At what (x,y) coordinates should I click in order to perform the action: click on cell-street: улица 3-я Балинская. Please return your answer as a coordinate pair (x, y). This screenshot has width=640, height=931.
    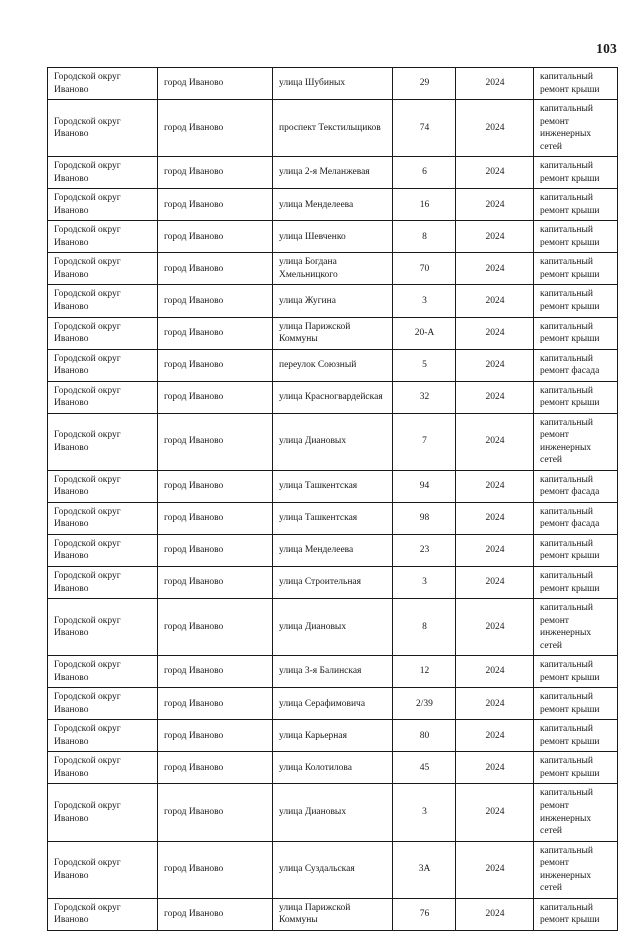
    Looking at the image, I should click on (332, 672).